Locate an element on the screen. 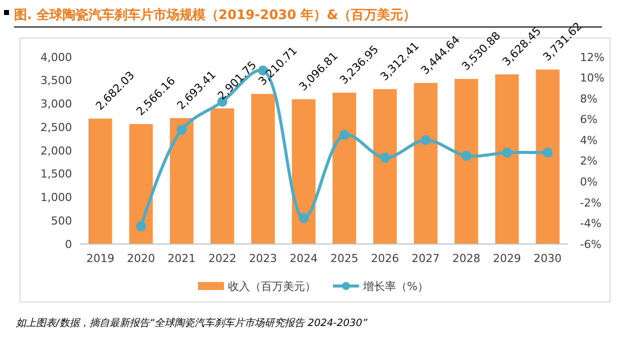 The height and width of the screenshot is (349, 640). text: 如上图表/数据，摘自最新报告“全球陶瓷汽车刹车片市场研究报告 2024-2030” is located at coordinates (191, 323).